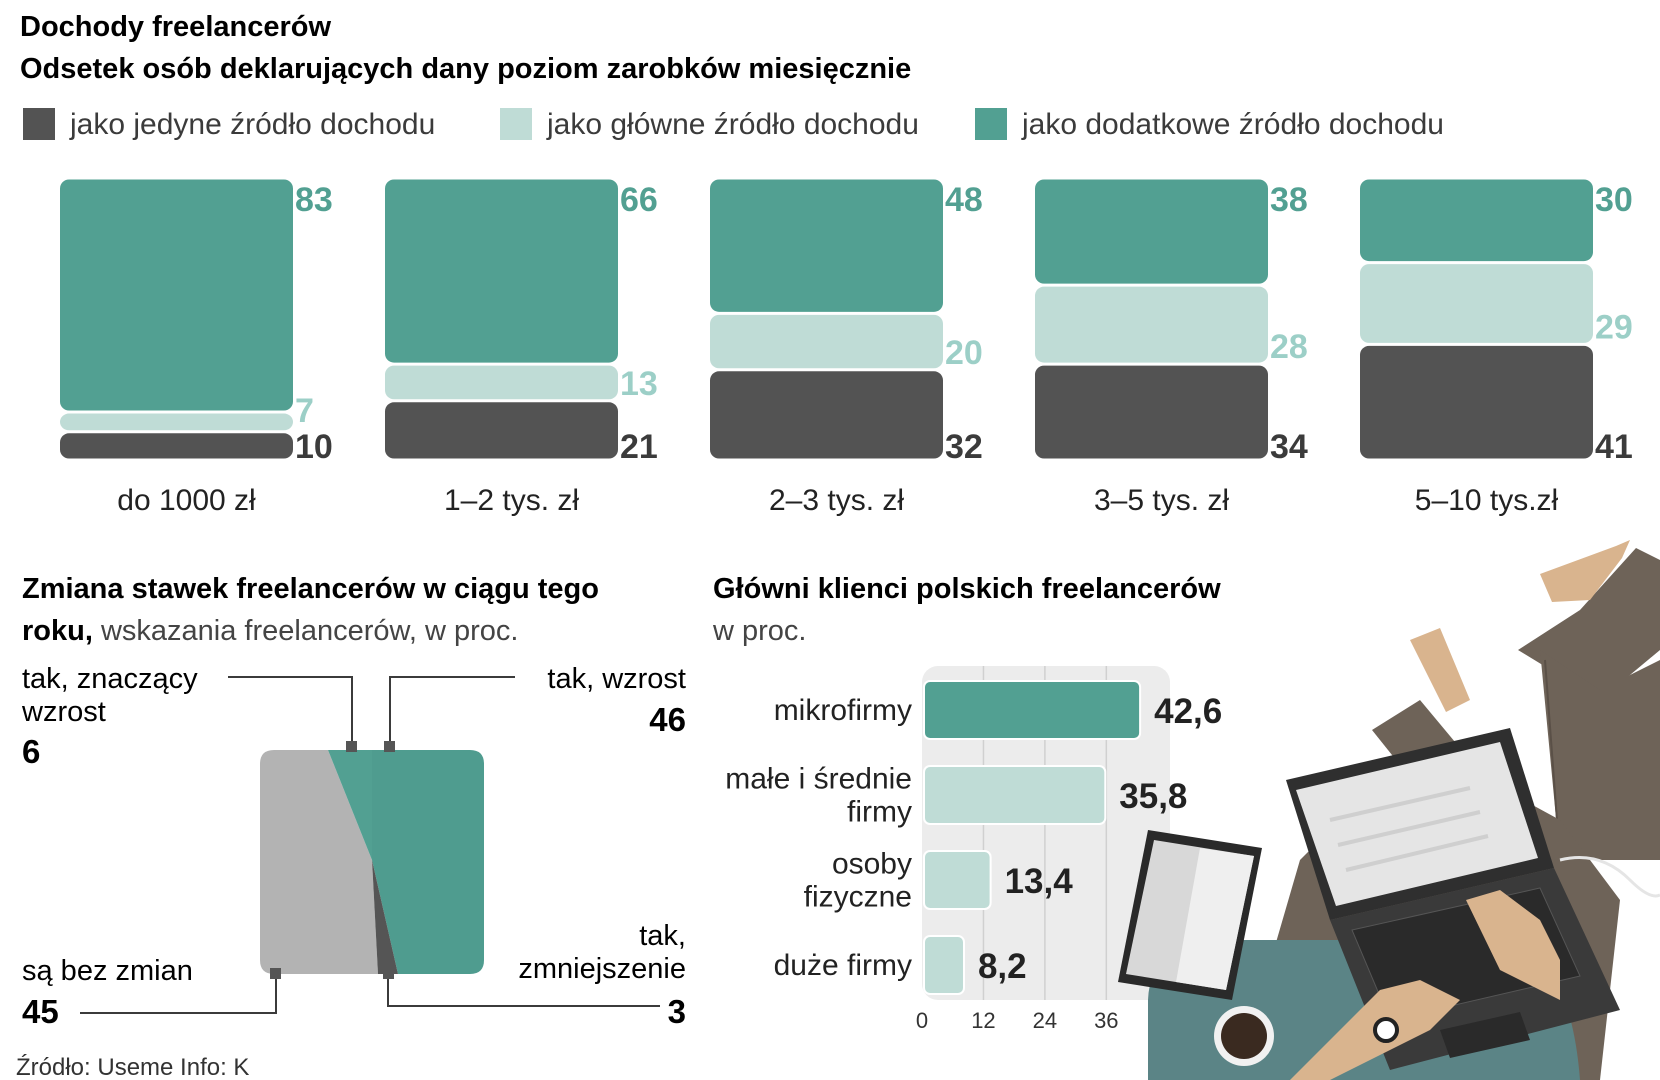  What do you see at coordinates (1161, 500) in the screenshot?
I see `category-label-4: 3–5 tys. zł` at bounding box center [1161, 500].